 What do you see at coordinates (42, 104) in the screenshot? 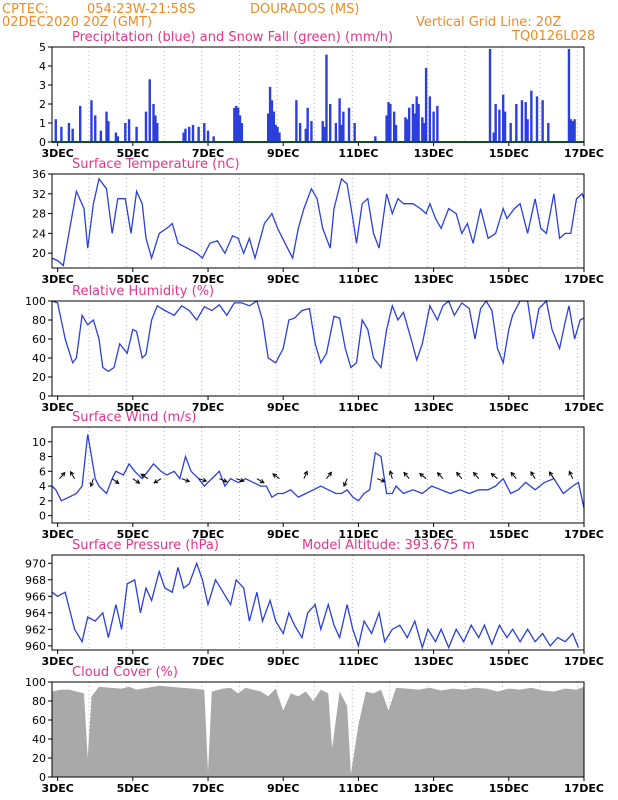
I see `y-tick-label: 2` at bounding box center [42, 104].